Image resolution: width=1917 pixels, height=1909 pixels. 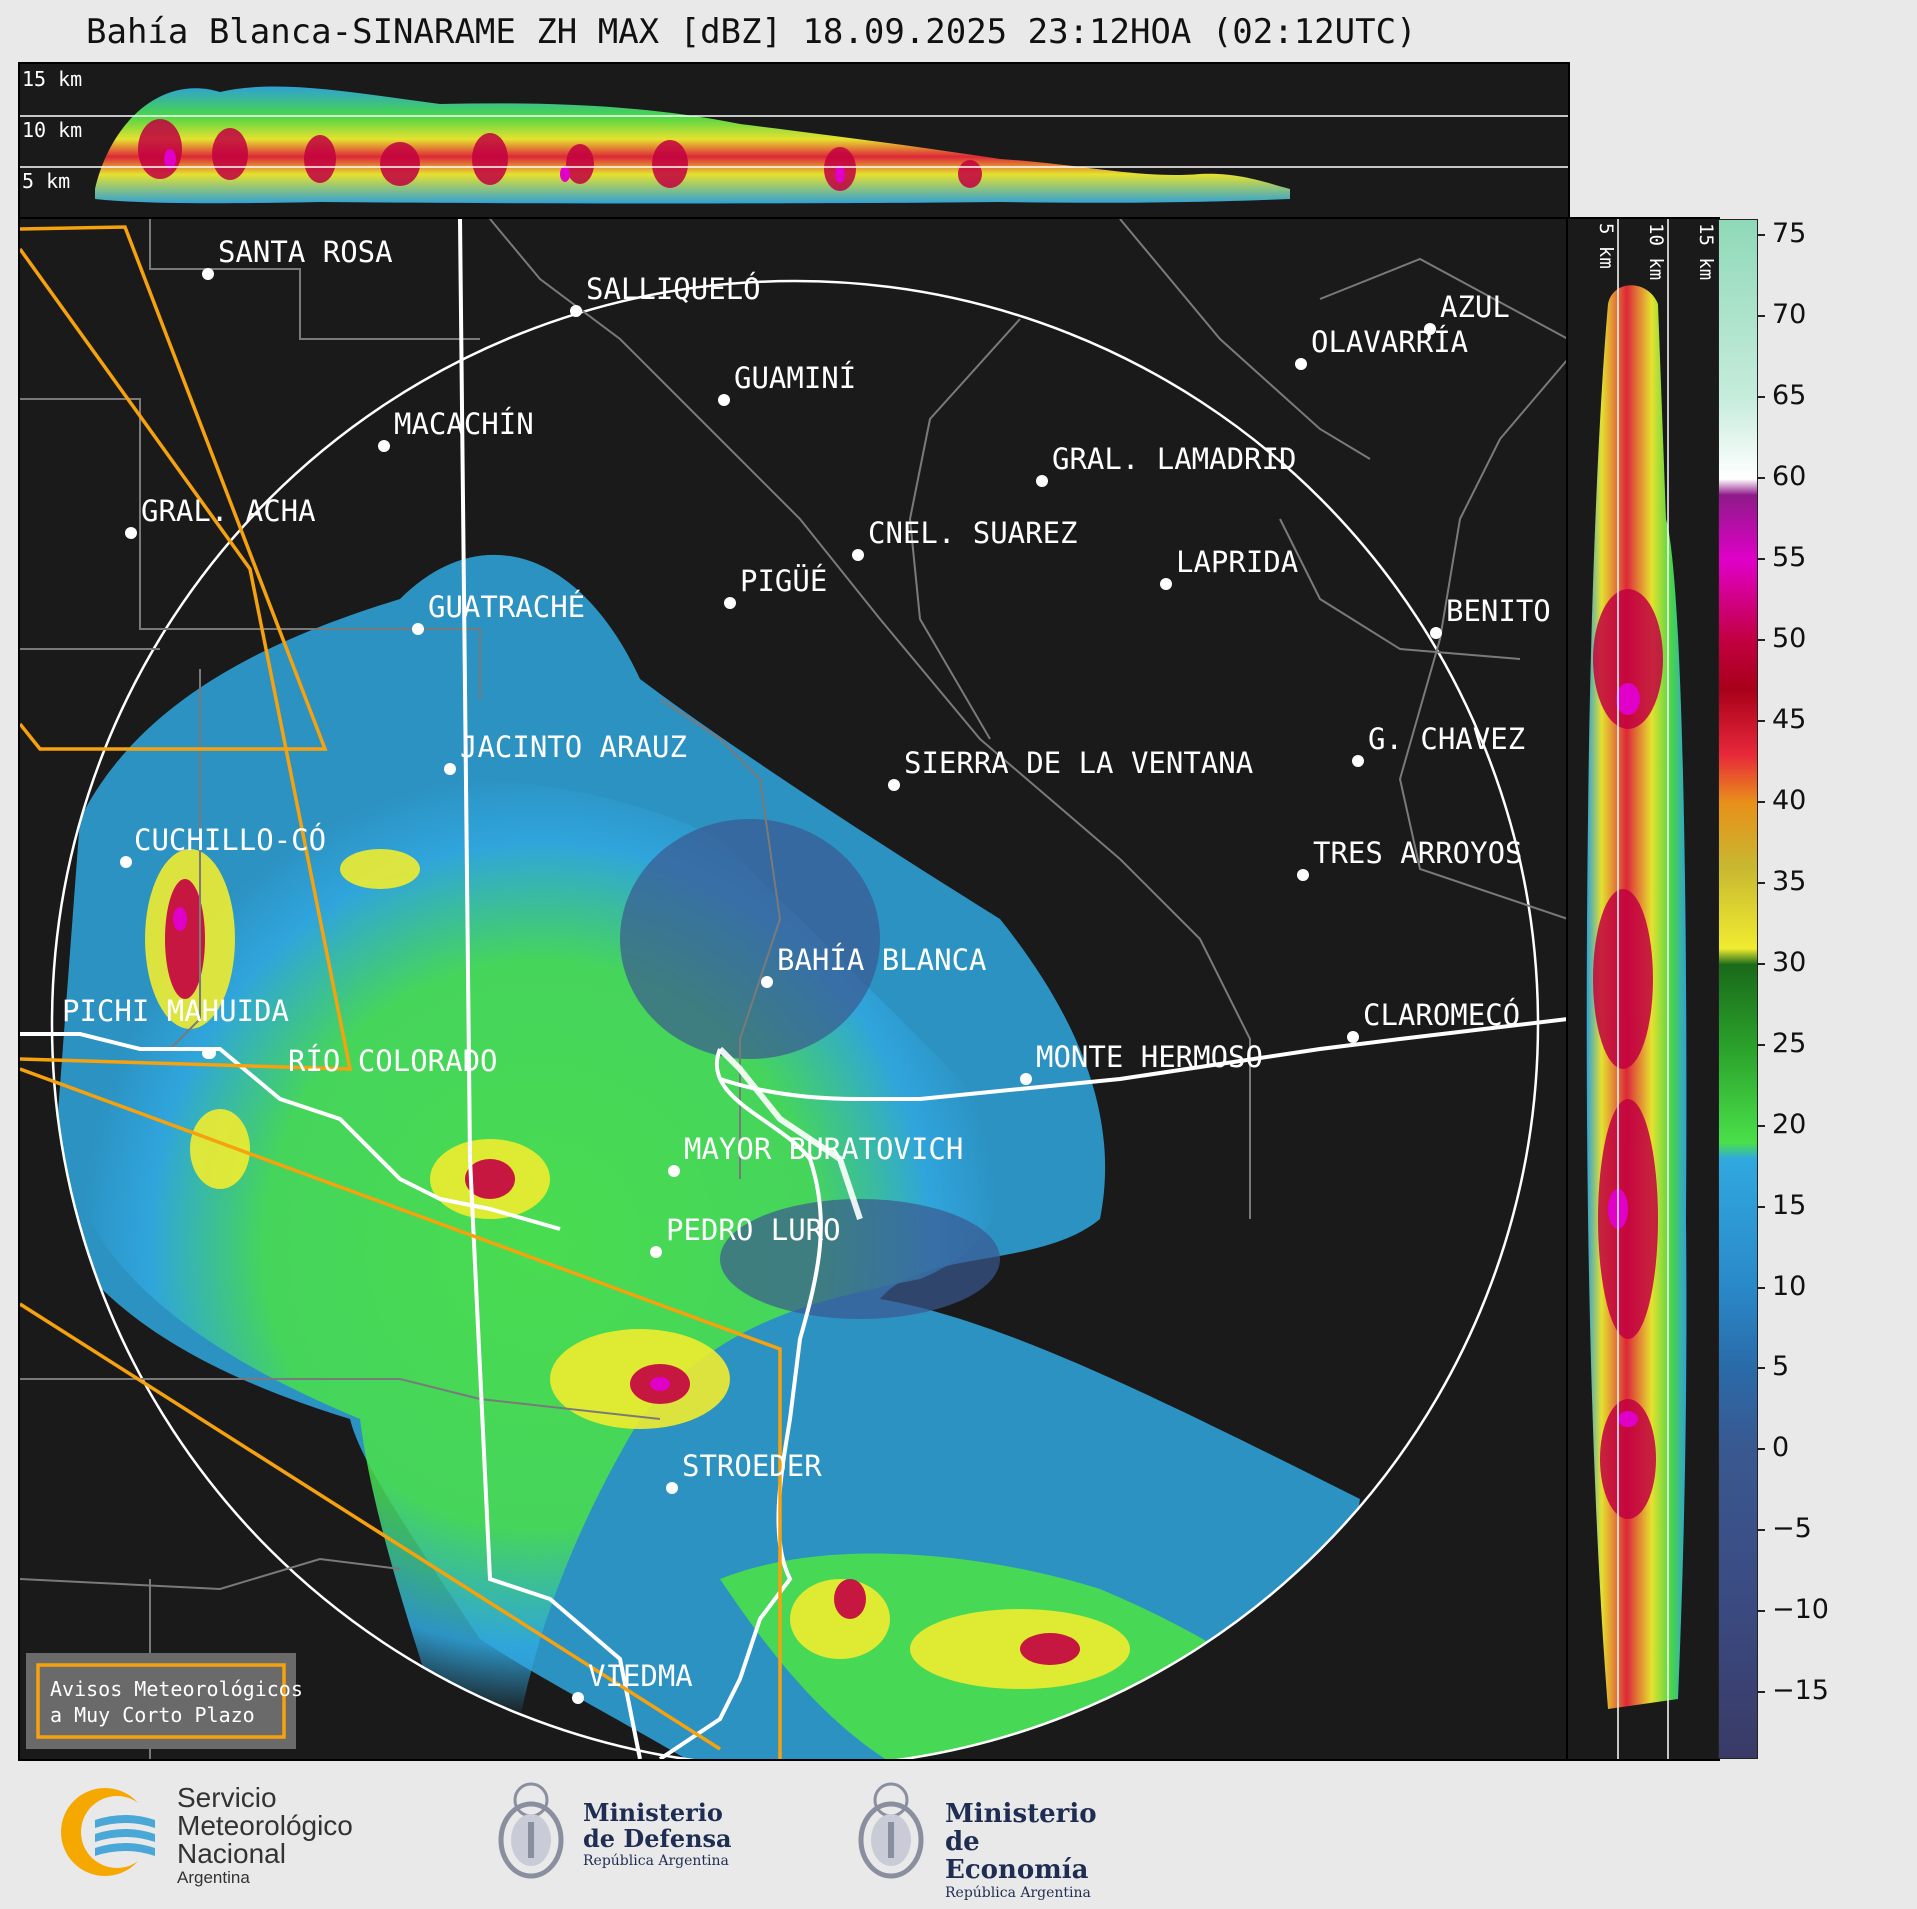 I want to click on city-gral-acha: GRAL. ACHA, so click(x=228, y=511).